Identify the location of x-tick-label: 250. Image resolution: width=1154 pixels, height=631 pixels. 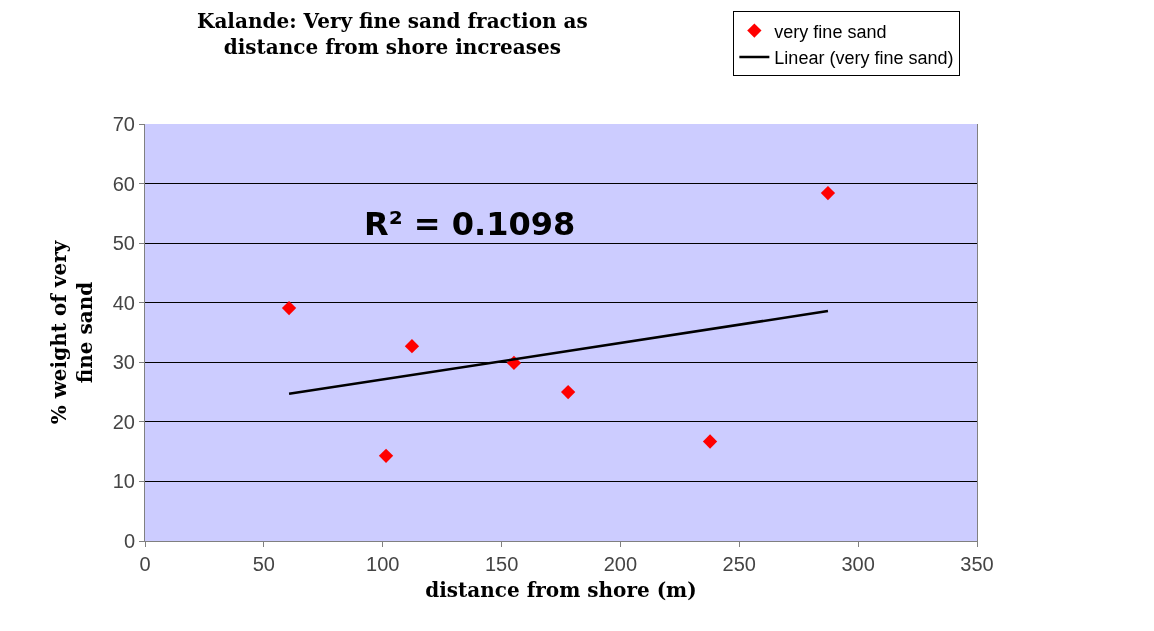
(739, 564).